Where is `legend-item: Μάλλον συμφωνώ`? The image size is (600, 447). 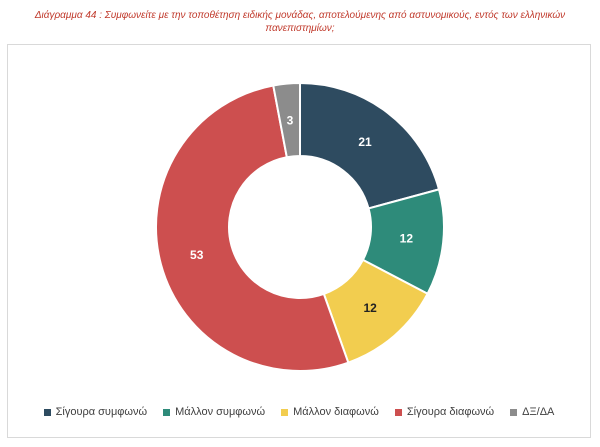
legend-item: Μάλλον συμφωνώ is located at coordinates (214, 412).